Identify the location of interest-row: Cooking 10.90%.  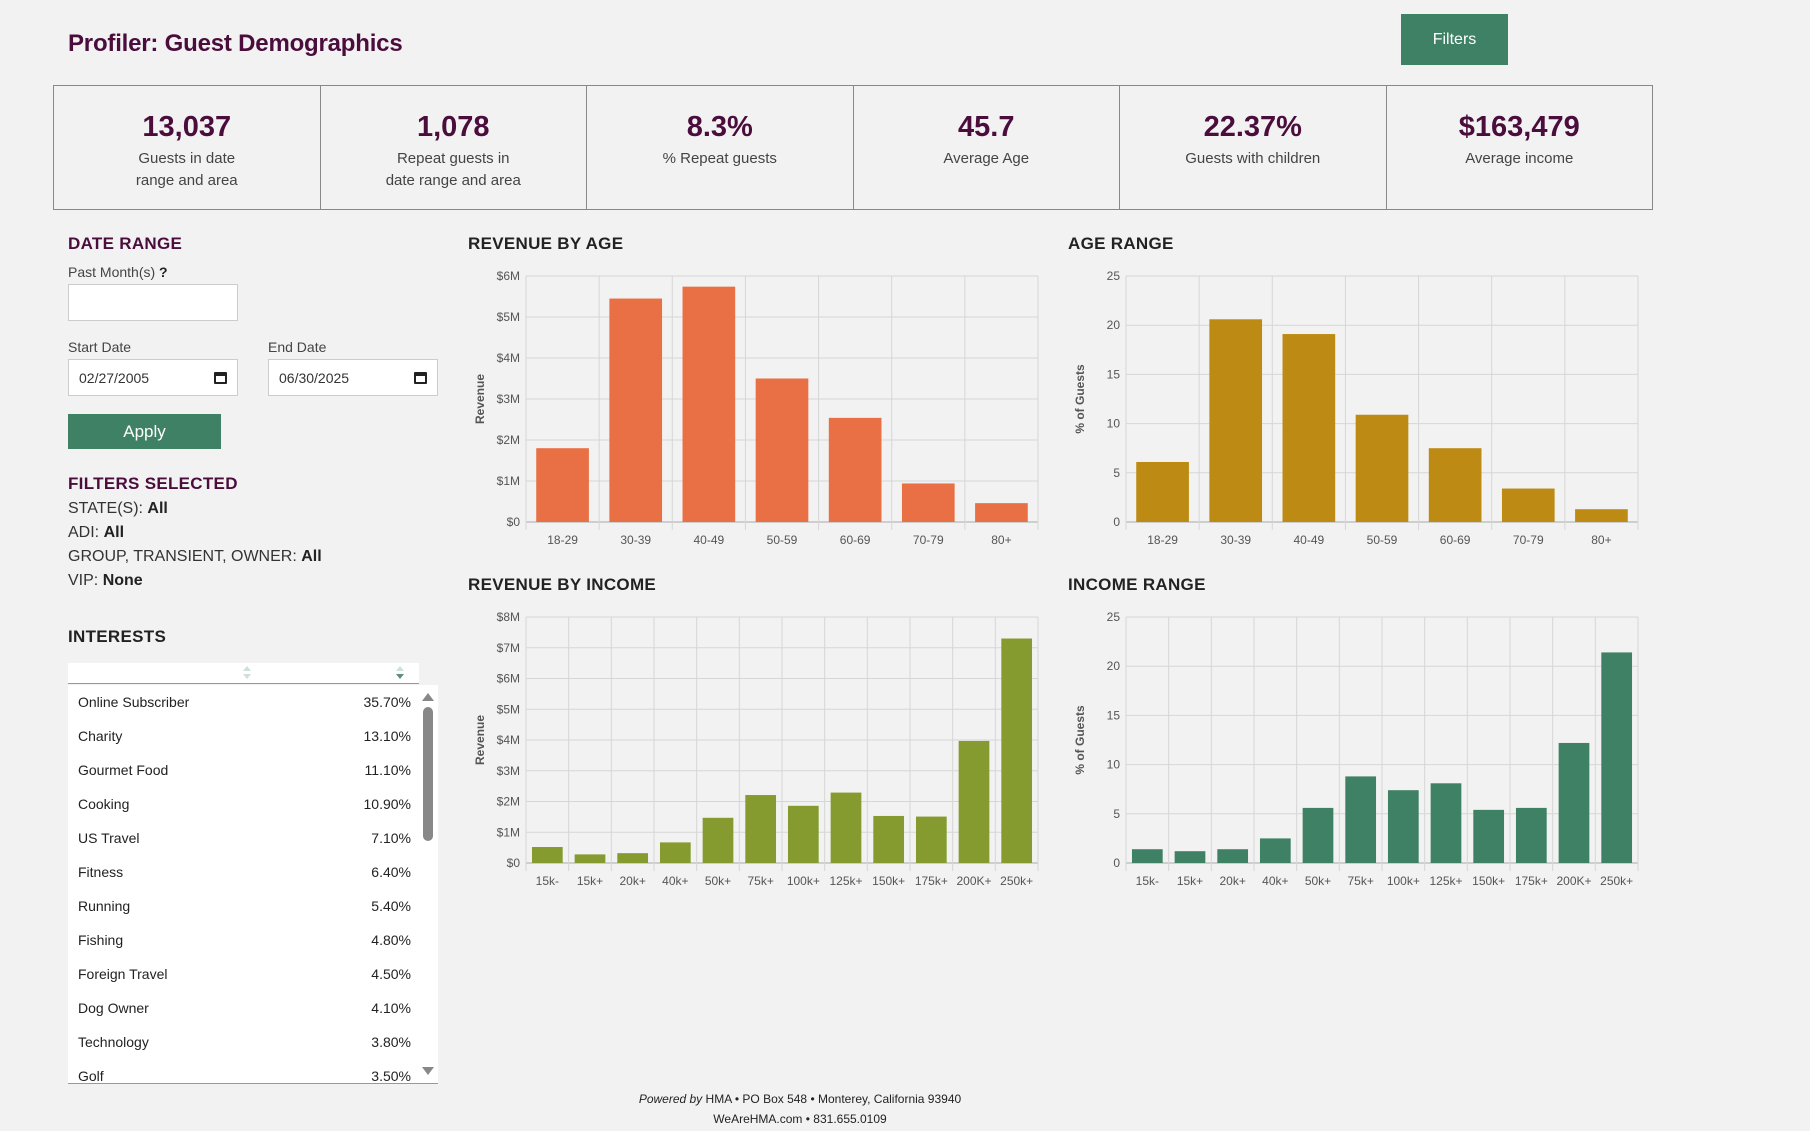
(253, 804).